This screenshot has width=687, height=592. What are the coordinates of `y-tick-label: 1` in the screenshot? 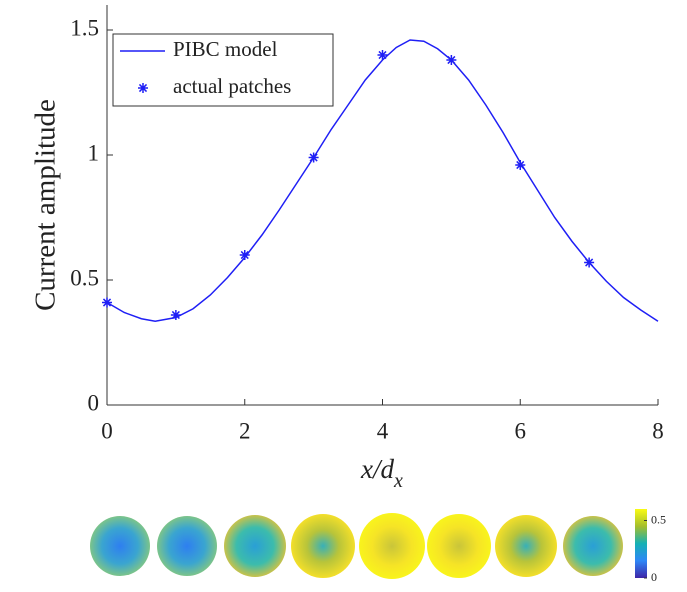 It's located at (94, 152).